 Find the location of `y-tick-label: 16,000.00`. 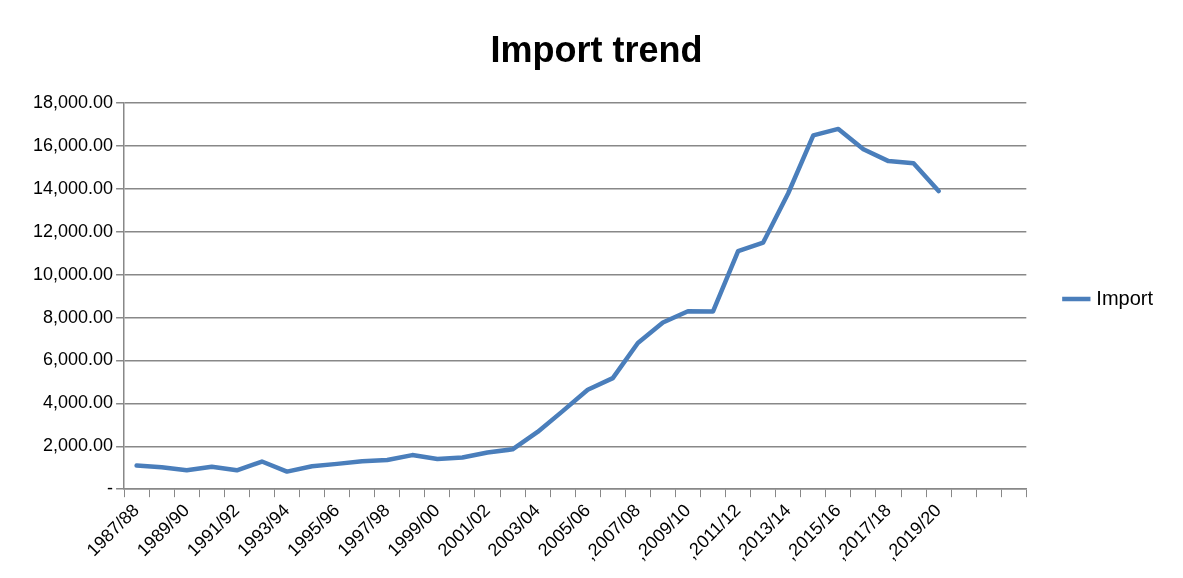

y-tick-label: 16,000.00 is located at coordinates (73, 145).